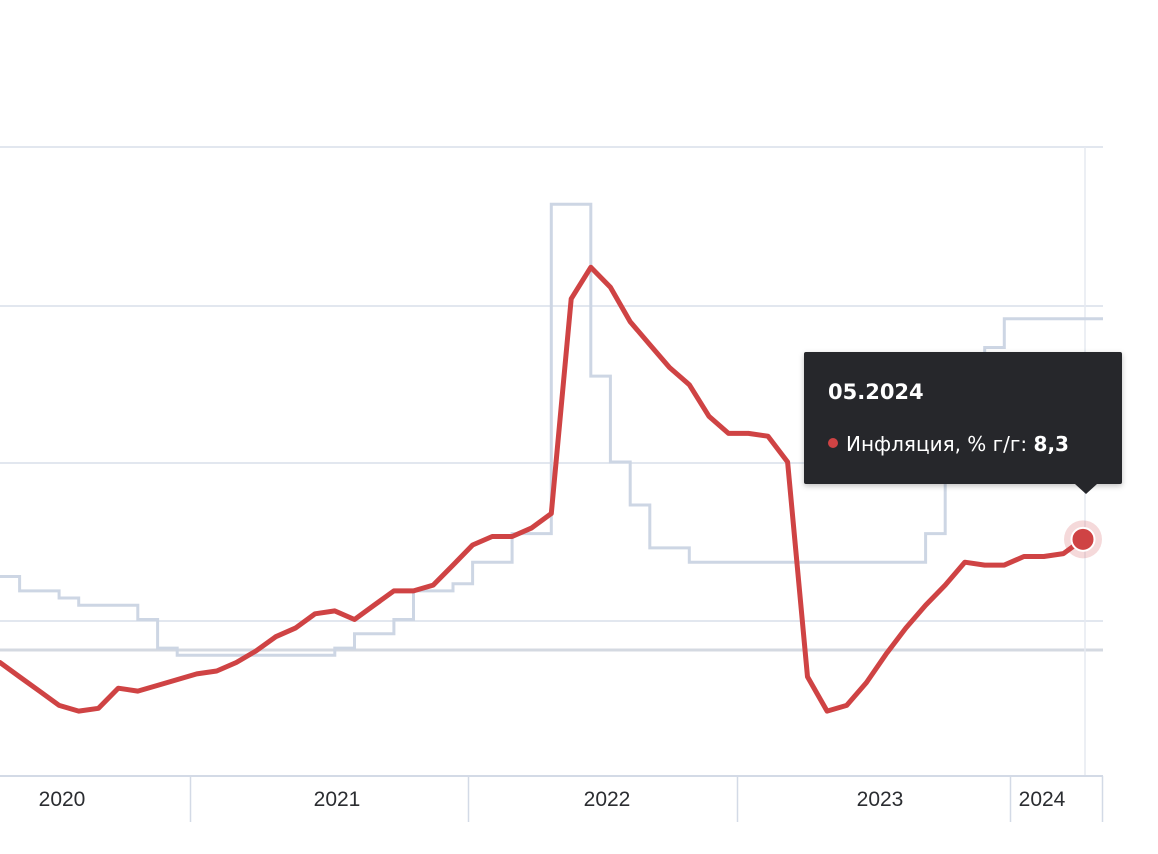  What do you see at coordinates (552, 798) in the screenshot?
I see `x-axis: 2020 2021 2022 2023 2024` at bounding box center [552, 798].